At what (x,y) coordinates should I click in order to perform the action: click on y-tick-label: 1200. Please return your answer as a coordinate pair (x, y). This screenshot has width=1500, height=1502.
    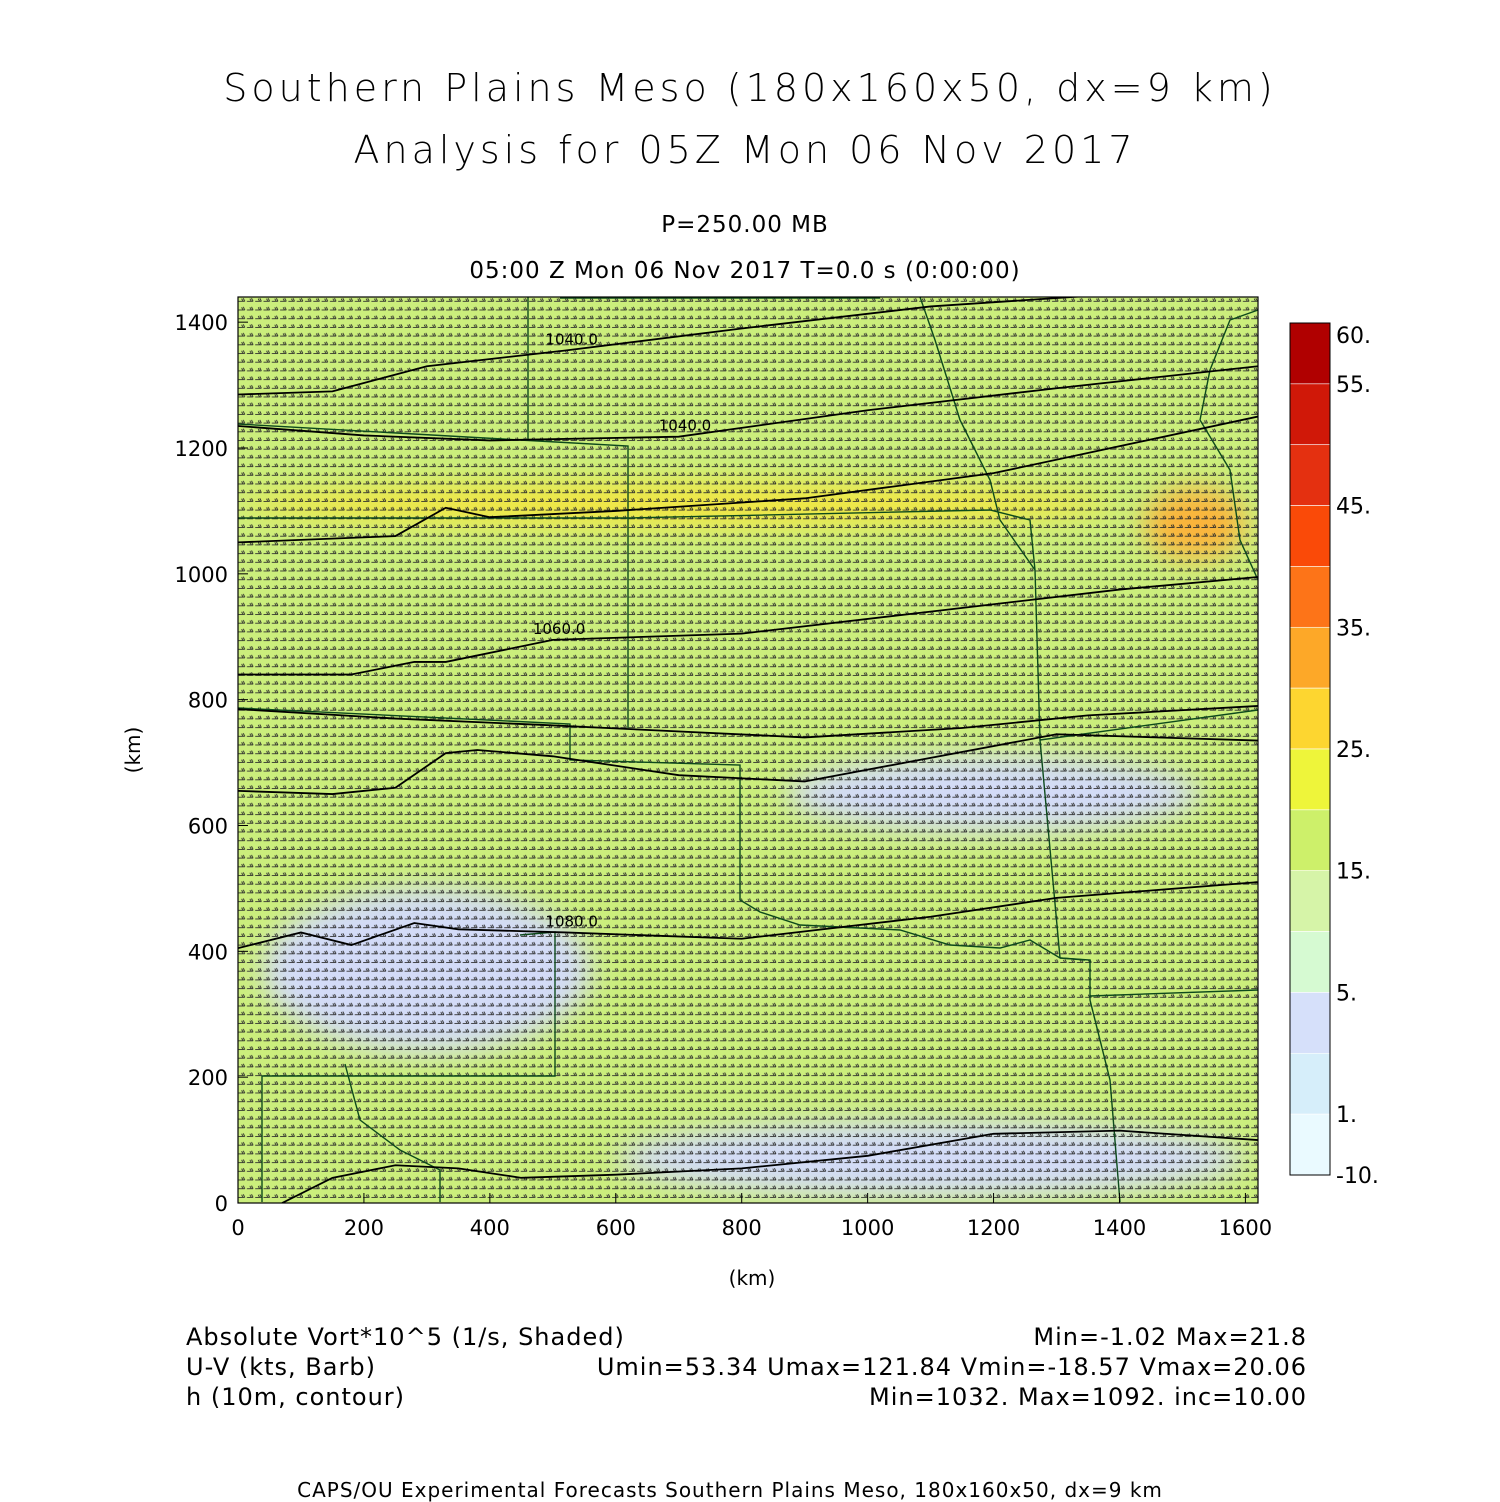
    Looking at the image, I should click on (201, 449).